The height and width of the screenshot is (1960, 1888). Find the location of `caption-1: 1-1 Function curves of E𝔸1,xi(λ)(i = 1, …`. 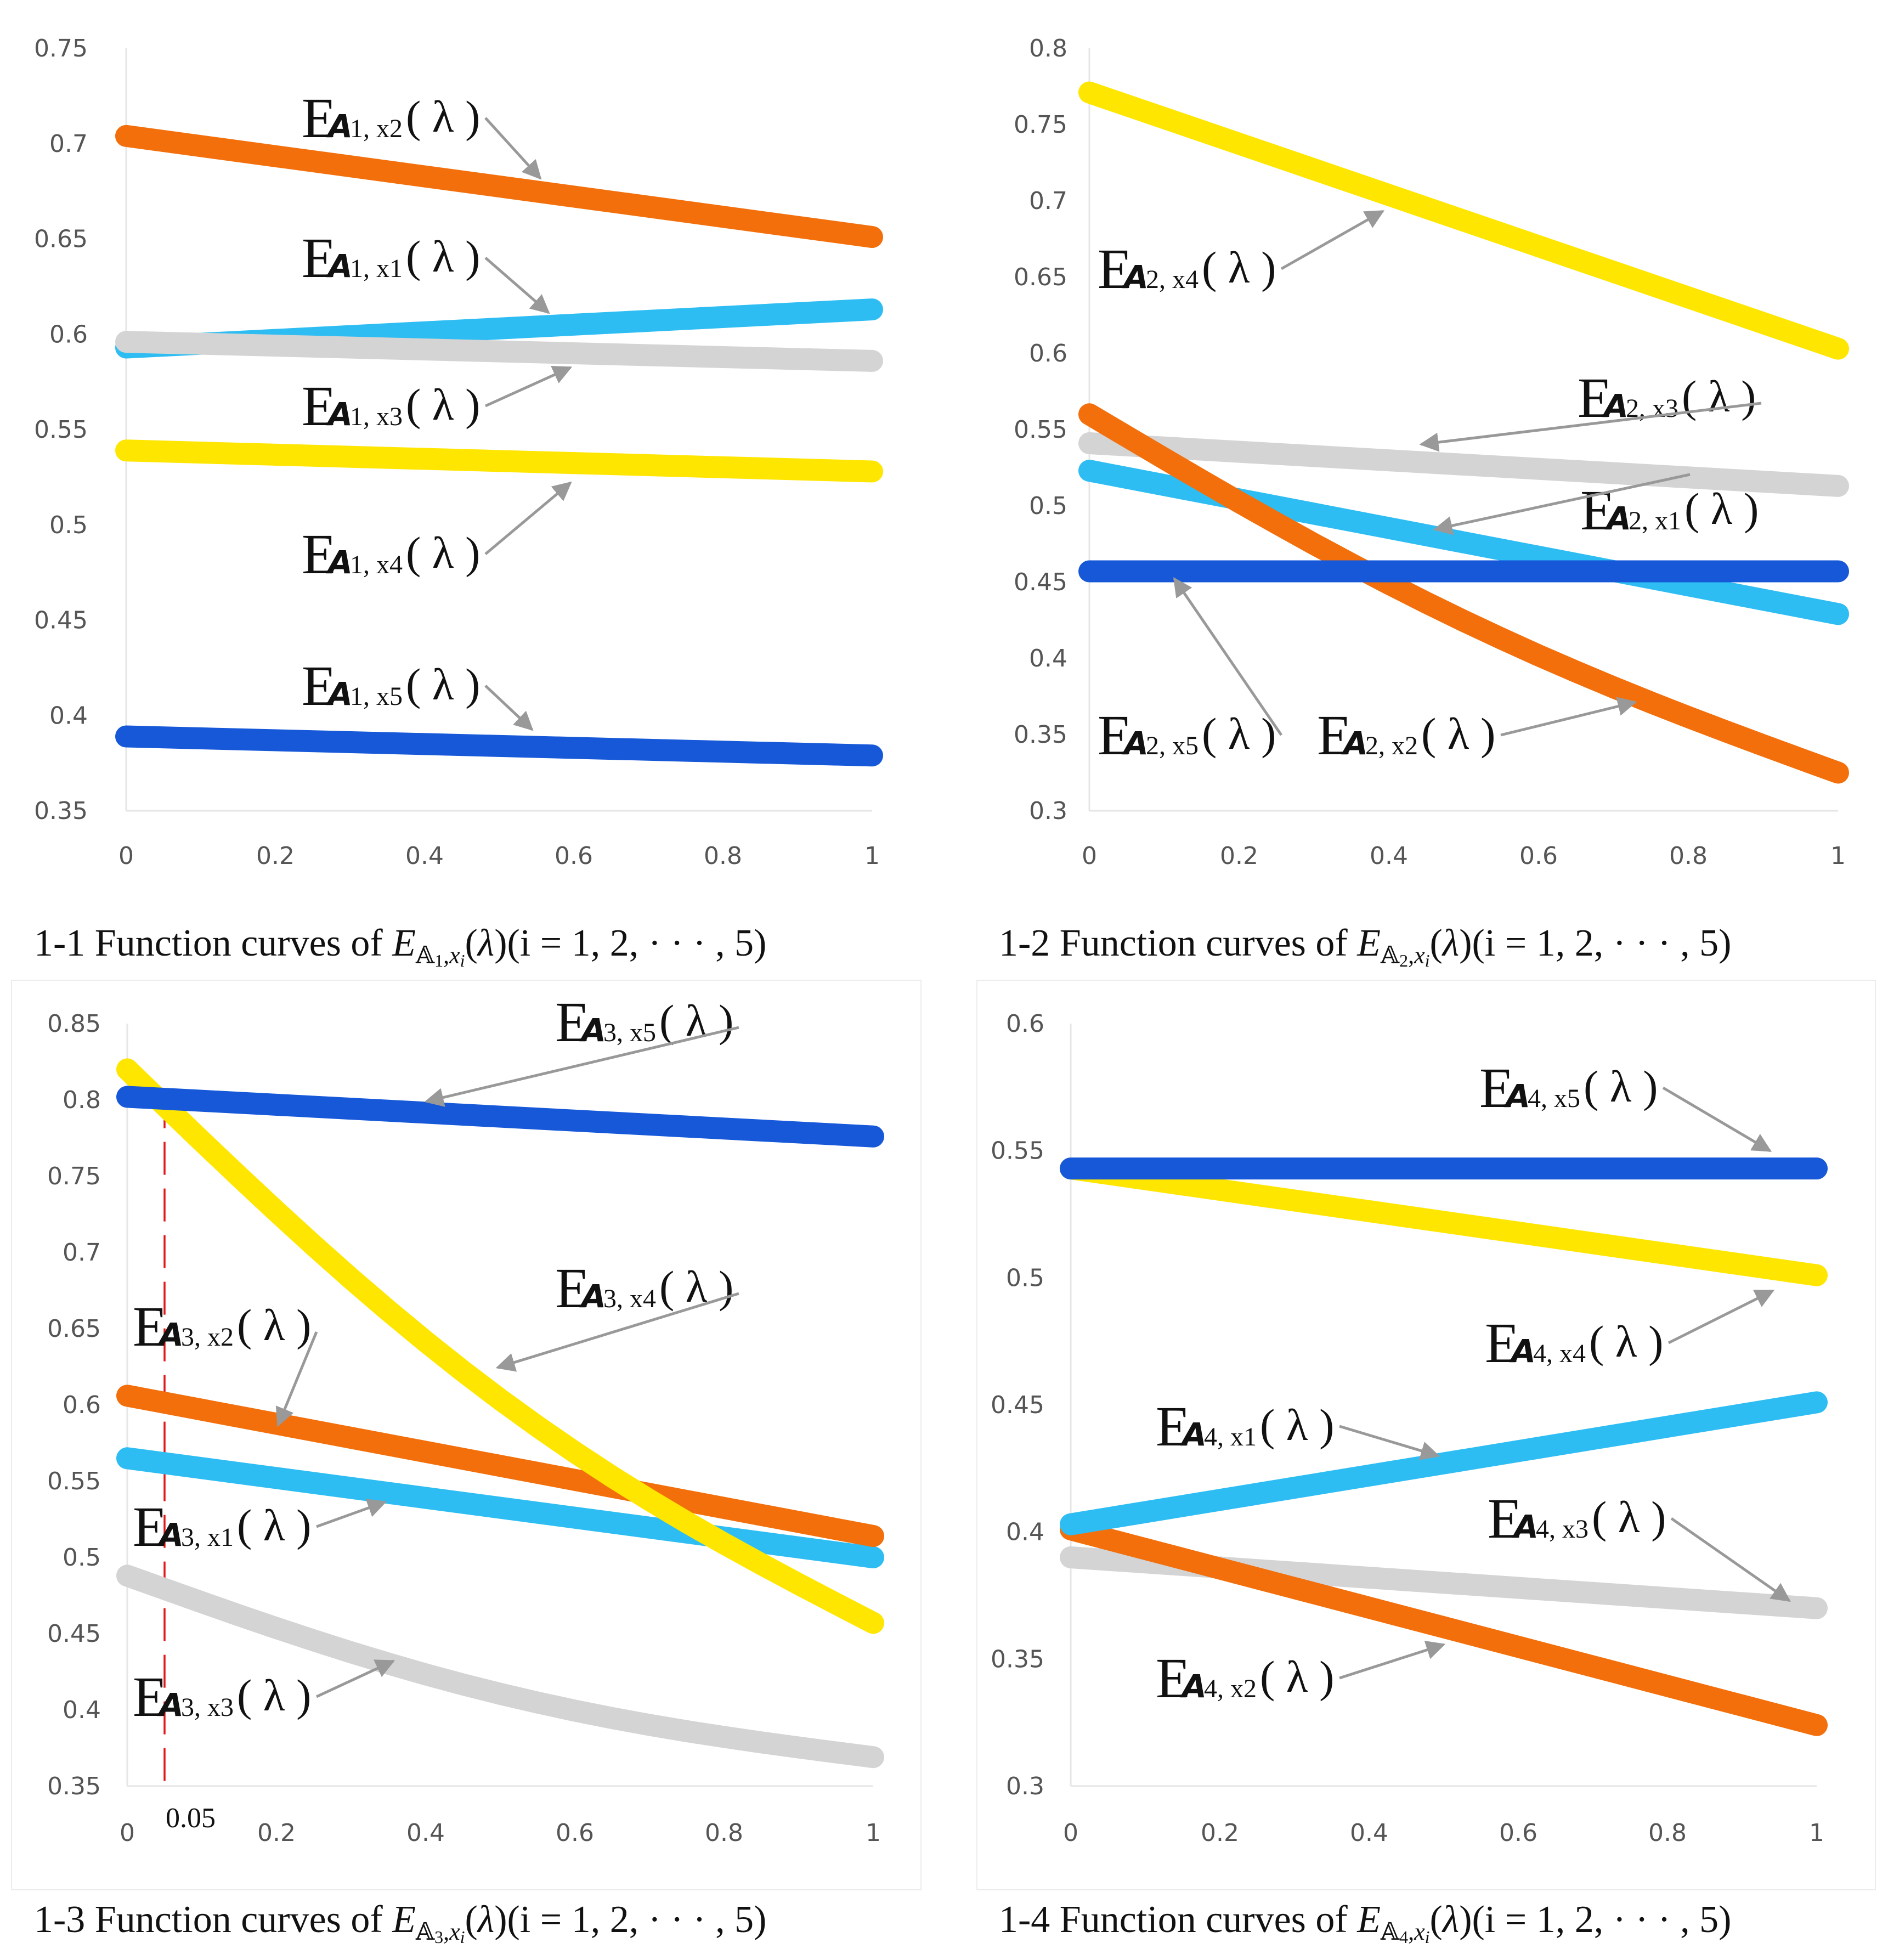

caption-1: 1-1 Function curves of E𝔸1,xi(λ)(i = 1, … is located at coordinates (401, 946).